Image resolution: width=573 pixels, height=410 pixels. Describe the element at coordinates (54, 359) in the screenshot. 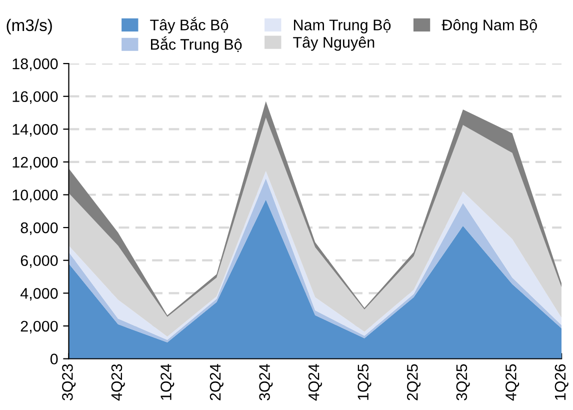

I see `y-tick-label: 0` at that location.